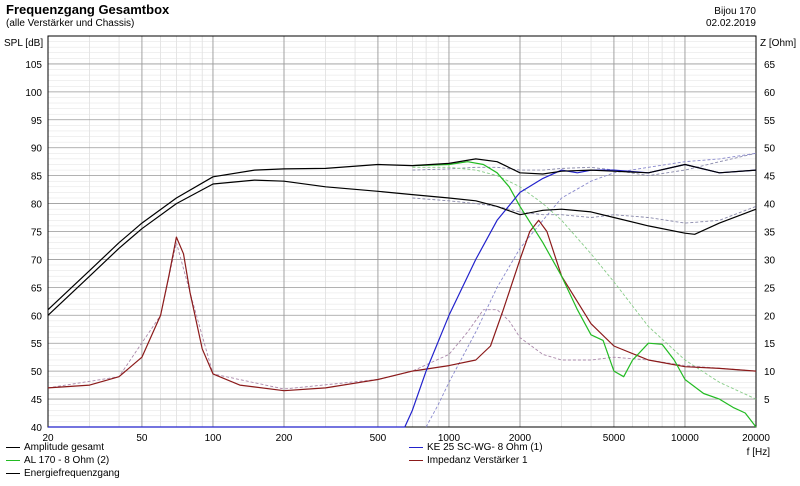 The image size is (800, 486). Describe the element at coordinates (284, 438) in the screenshot. I see `x-tick-label: 200` at that location.